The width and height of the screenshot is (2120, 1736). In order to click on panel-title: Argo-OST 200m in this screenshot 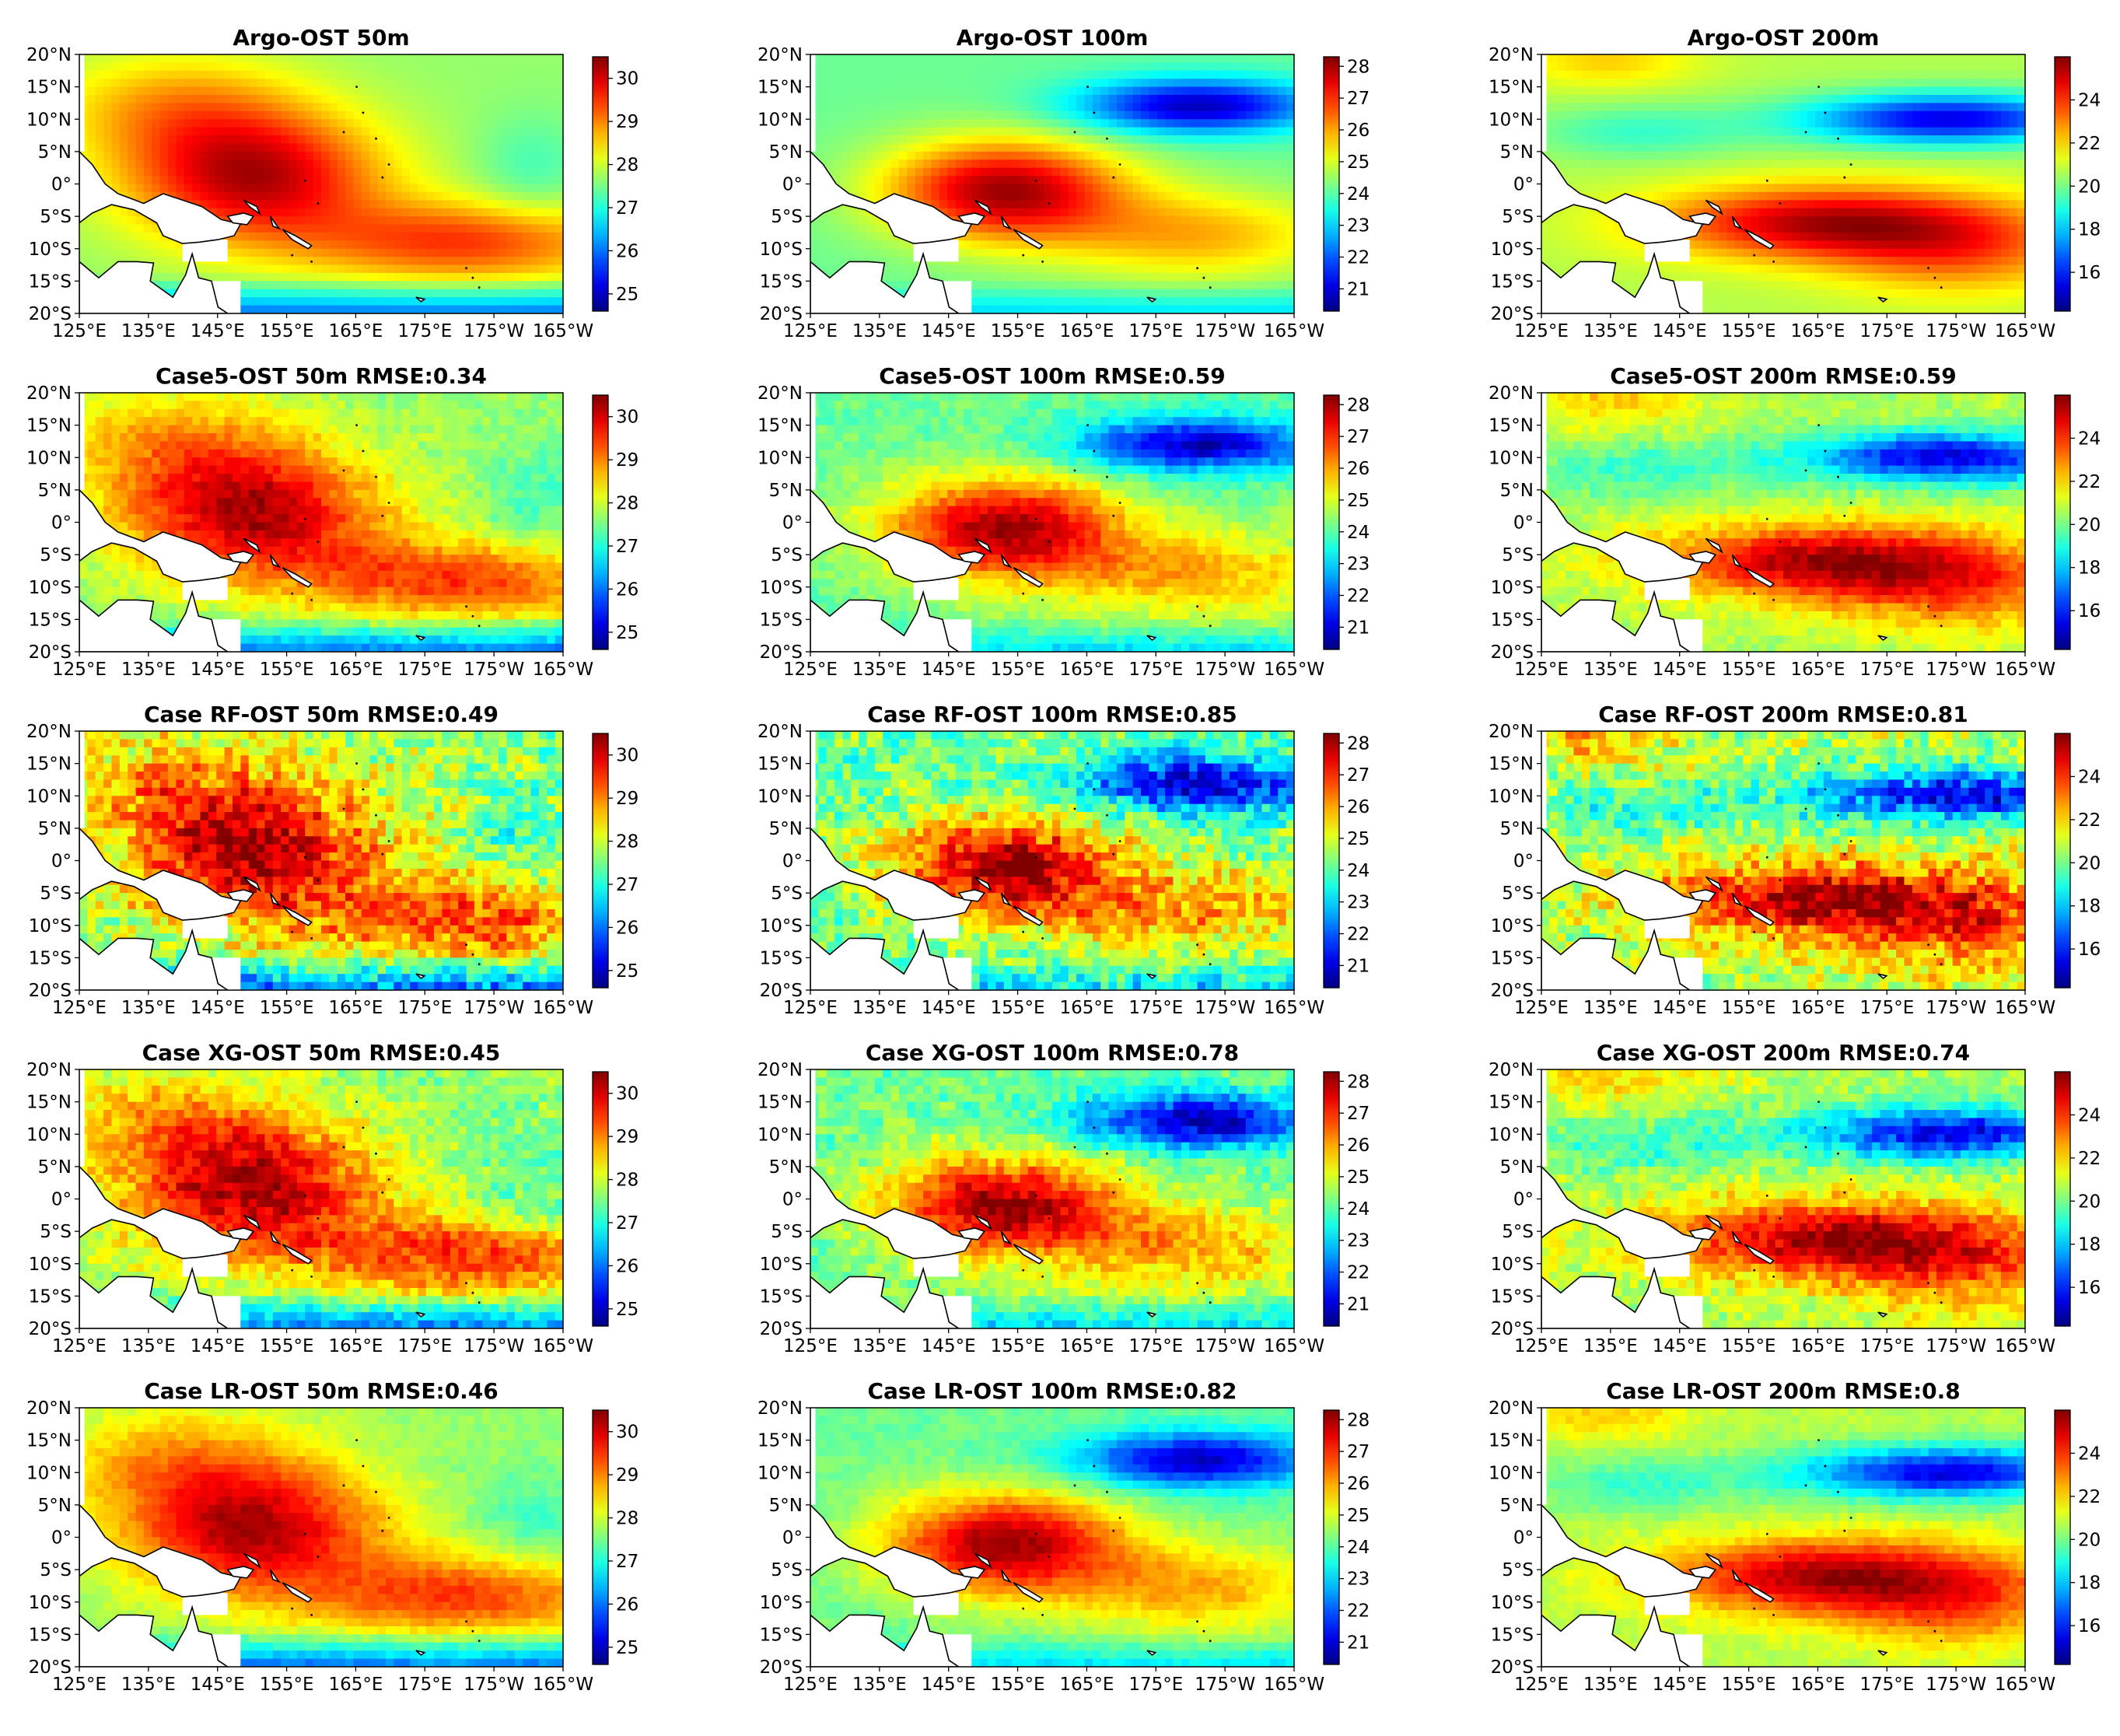, I will do `click(1784, 38)`.